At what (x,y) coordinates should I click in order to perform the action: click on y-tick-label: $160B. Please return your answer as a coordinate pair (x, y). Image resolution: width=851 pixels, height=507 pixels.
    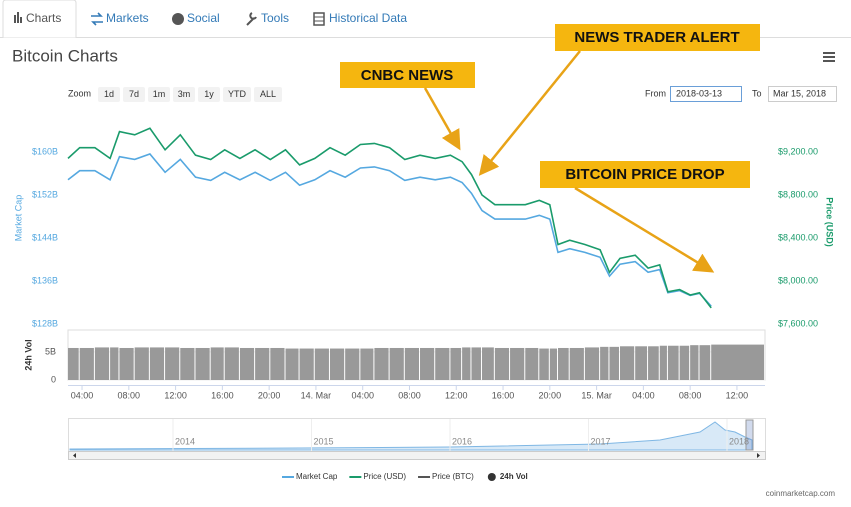
    Looking at the image, I should click on (45, 151).